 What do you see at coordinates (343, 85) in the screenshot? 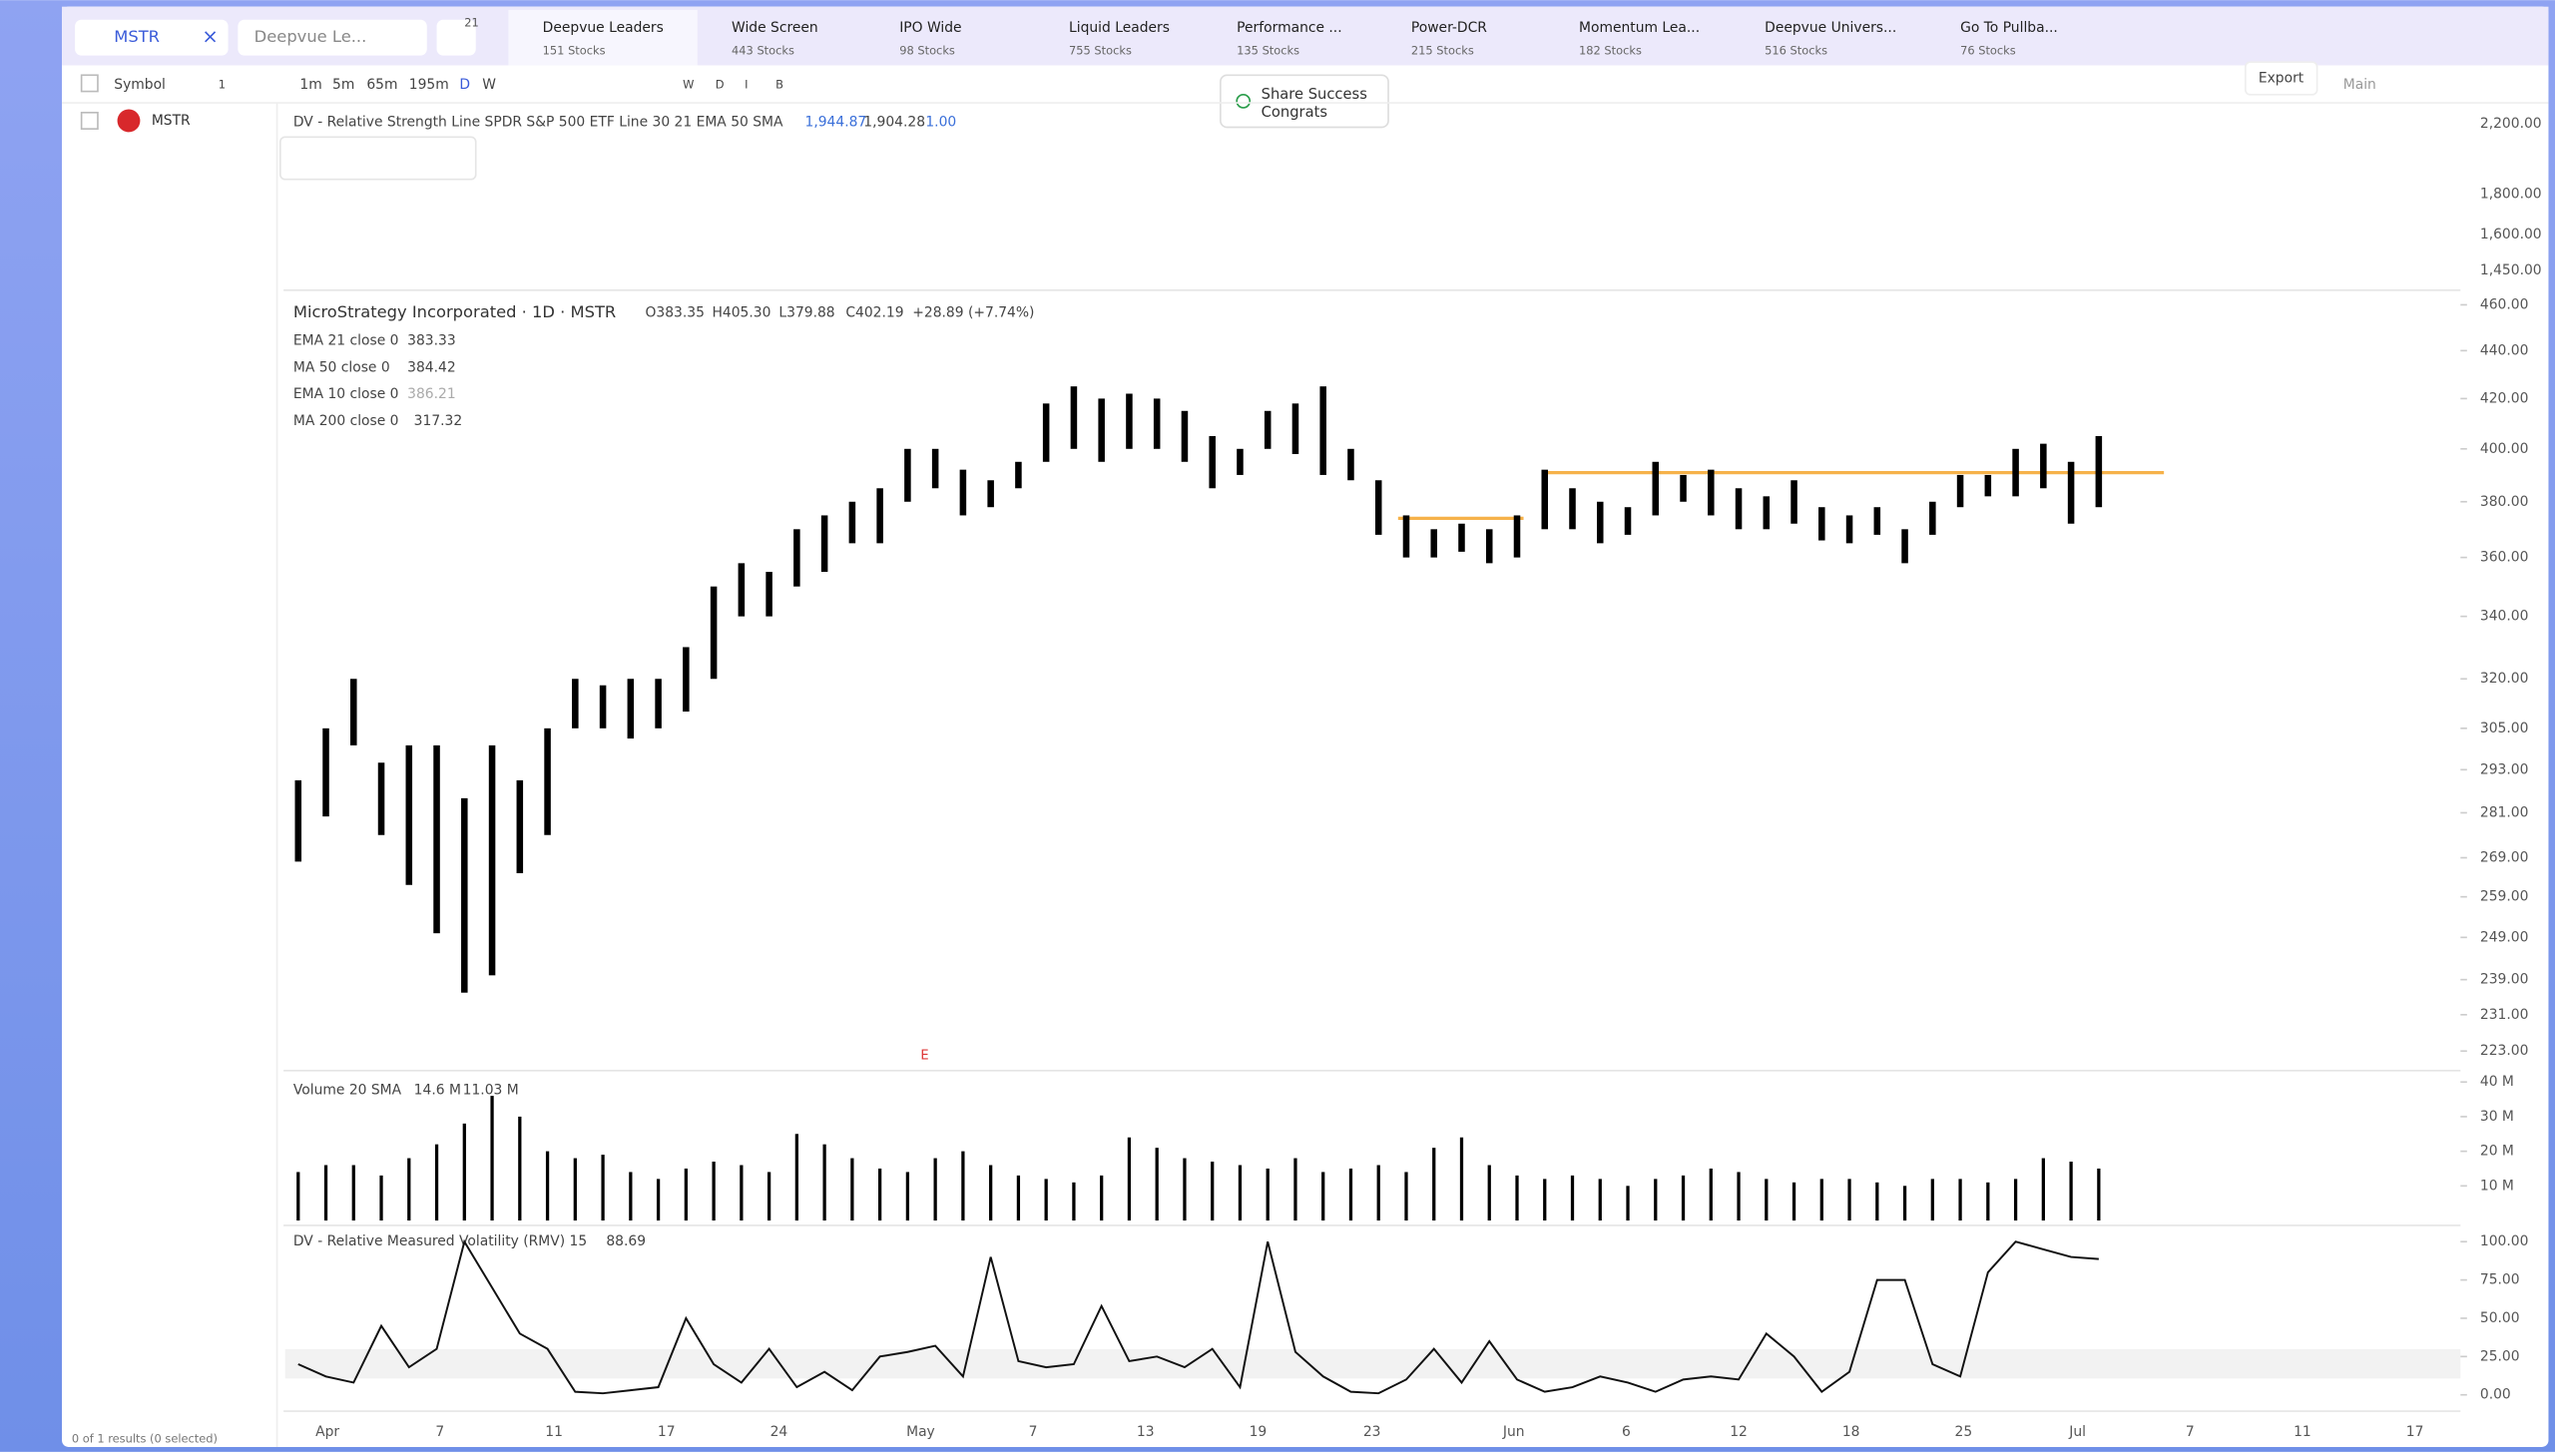
I see `interval: 5m` at bounding box center [343, 85].